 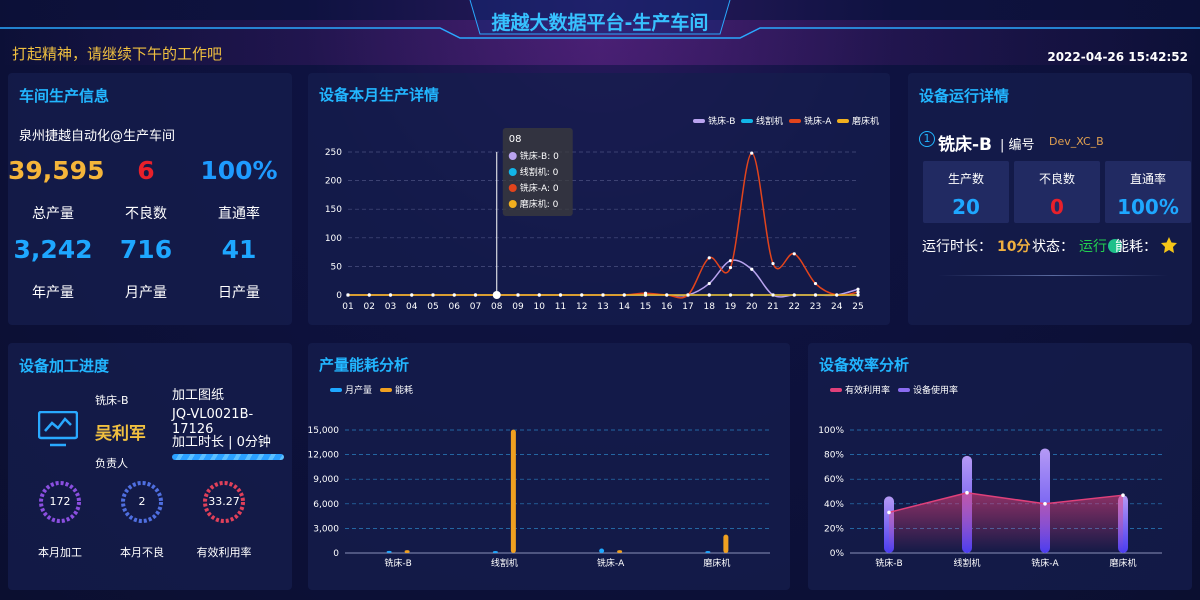 What do you see at coordinates (326, 529) in the screenshot?
I see `y-tick-label: 3,000` at bounding box center [326, 529].